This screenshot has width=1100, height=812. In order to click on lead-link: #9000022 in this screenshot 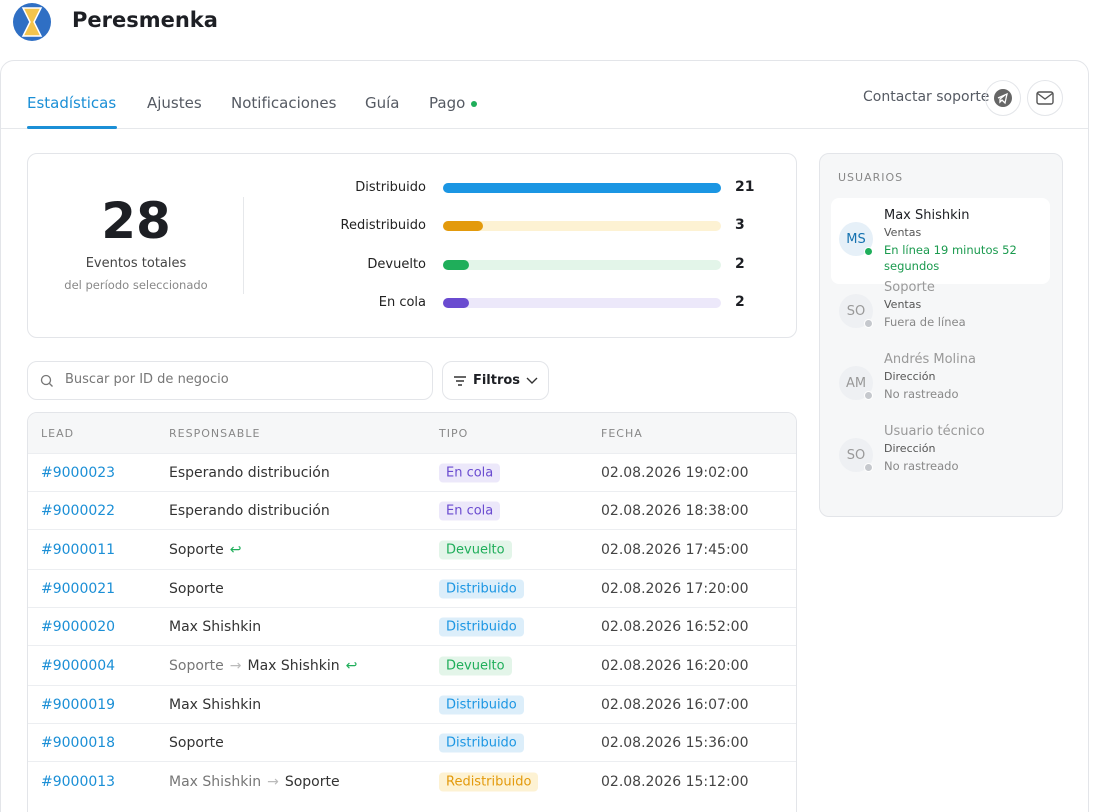, I will do `click(78, 511)`.